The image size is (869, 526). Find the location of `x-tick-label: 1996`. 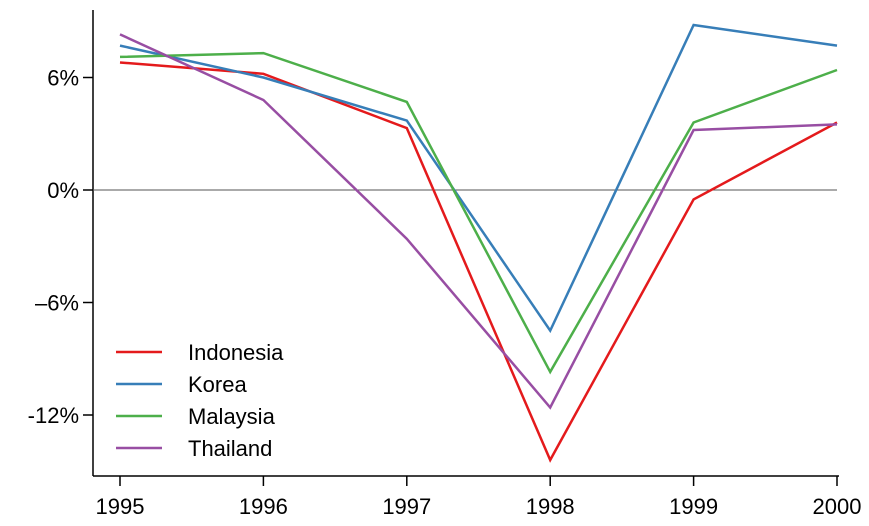

x-tick-label: 1996 is located at coordinates (263, 506).